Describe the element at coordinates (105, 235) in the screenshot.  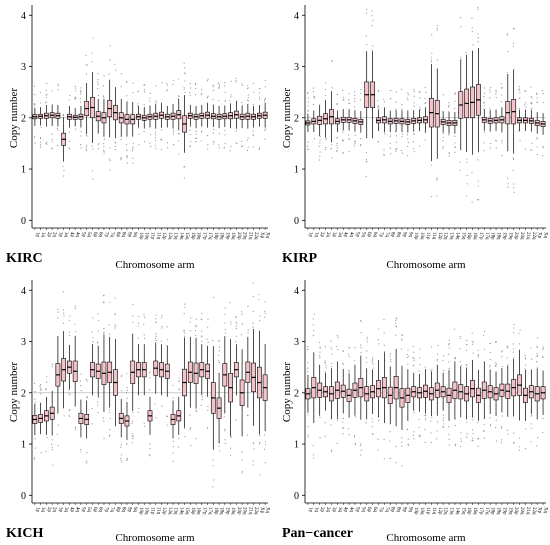
I see `x-tick-label: 7p` at that location.